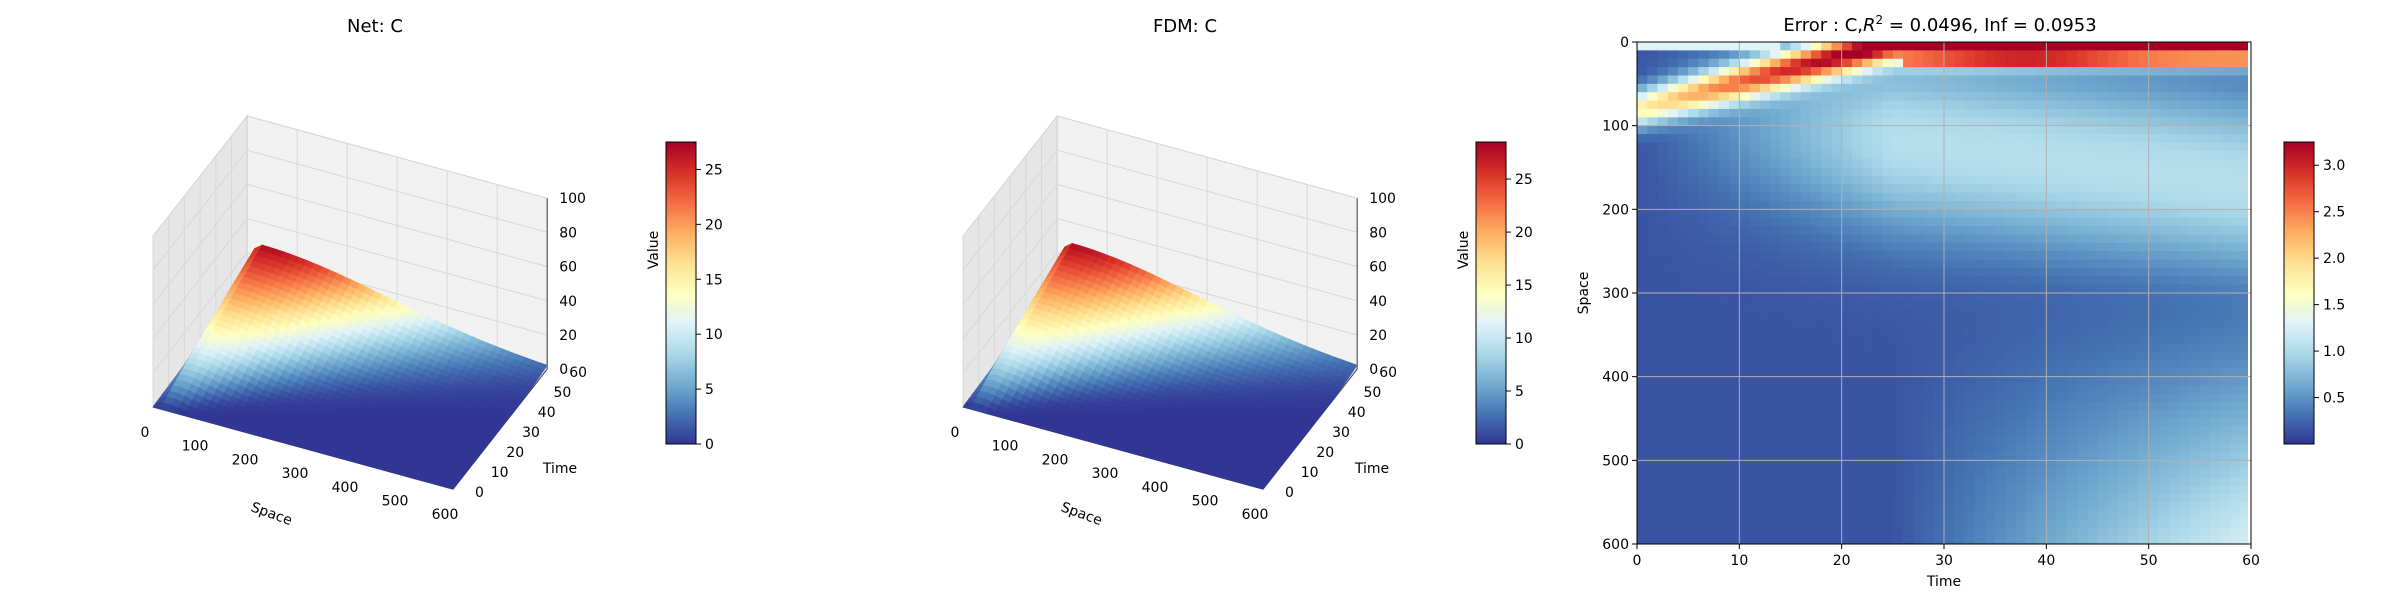 The width and height of the screenshot is (2400, 600). I want to click on grid-line, so click(1010, 278).